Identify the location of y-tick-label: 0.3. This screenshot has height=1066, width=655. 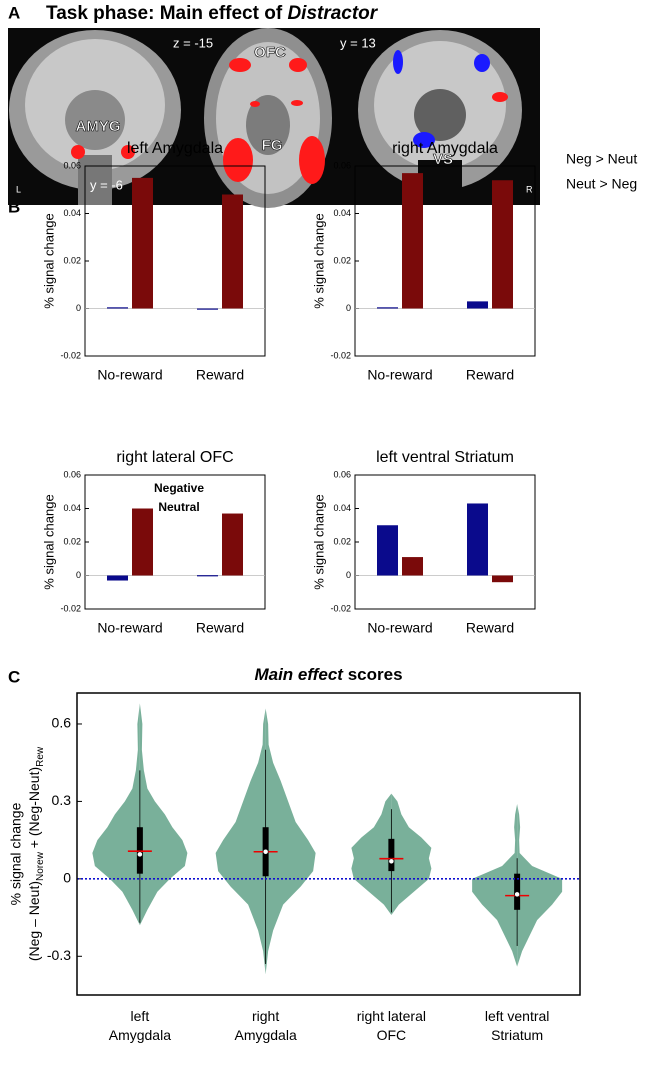
(62, 800).